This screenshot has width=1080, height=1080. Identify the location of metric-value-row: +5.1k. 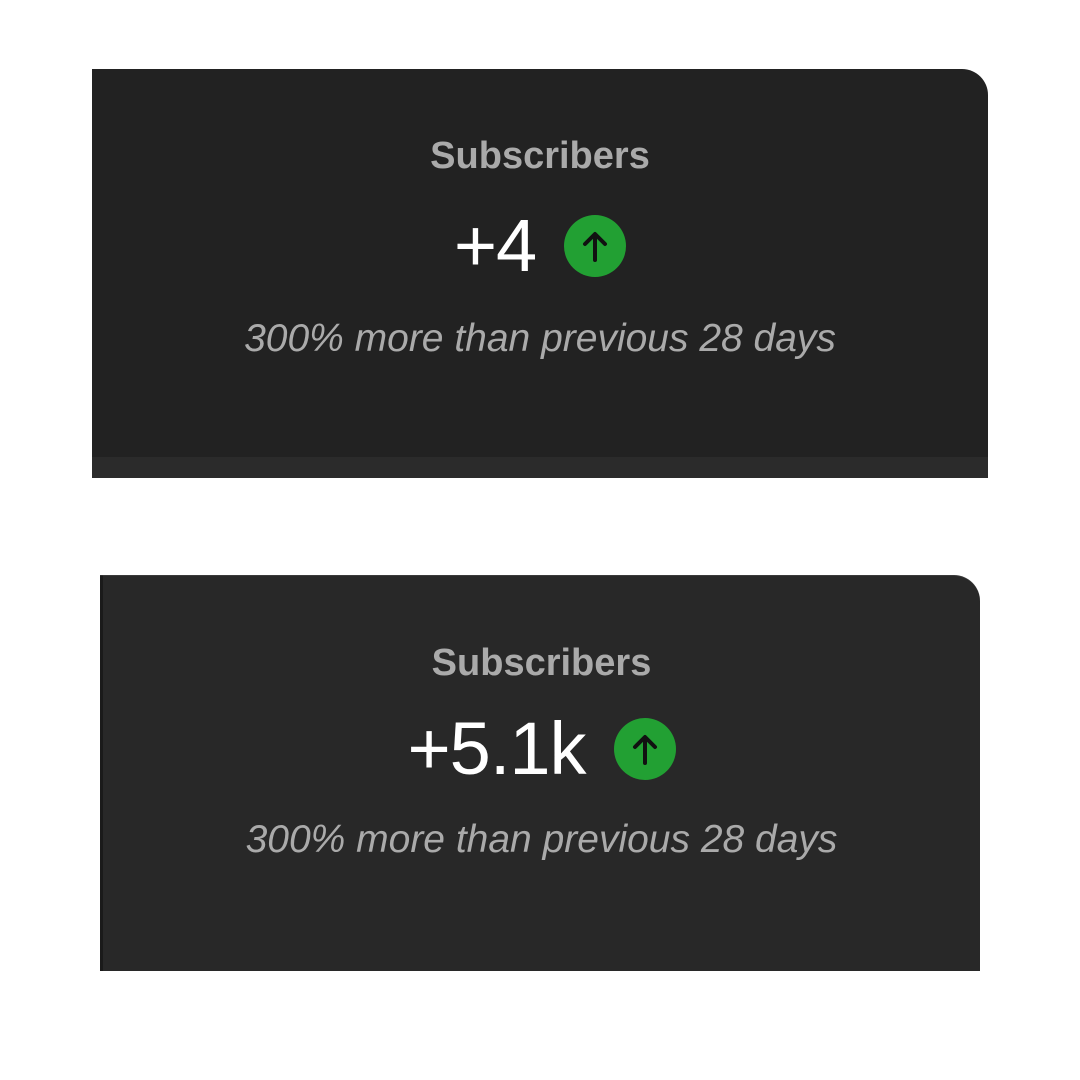
(541, 748).